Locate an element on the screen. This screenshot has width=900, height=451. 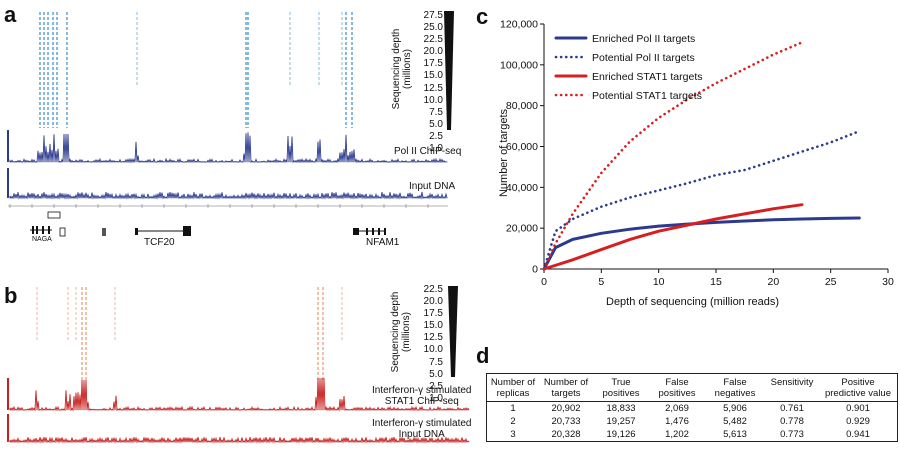
panel-a-gene-tcf20: TCF20 is located at coordinates (159, 242).